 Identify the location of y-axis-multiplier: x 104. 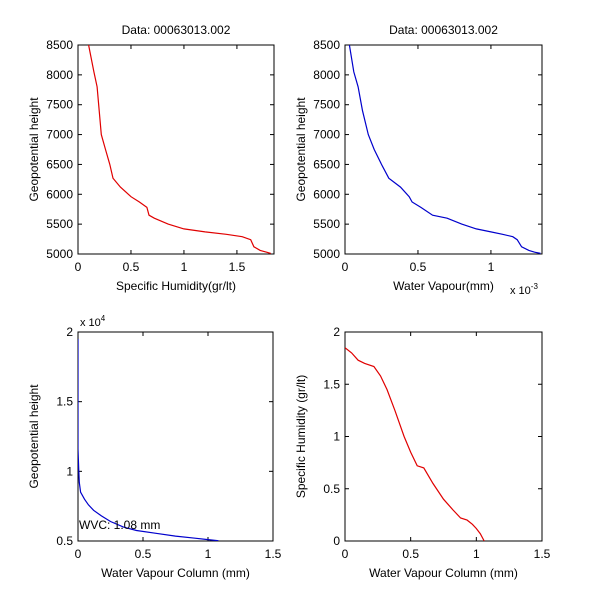
(93, 321).